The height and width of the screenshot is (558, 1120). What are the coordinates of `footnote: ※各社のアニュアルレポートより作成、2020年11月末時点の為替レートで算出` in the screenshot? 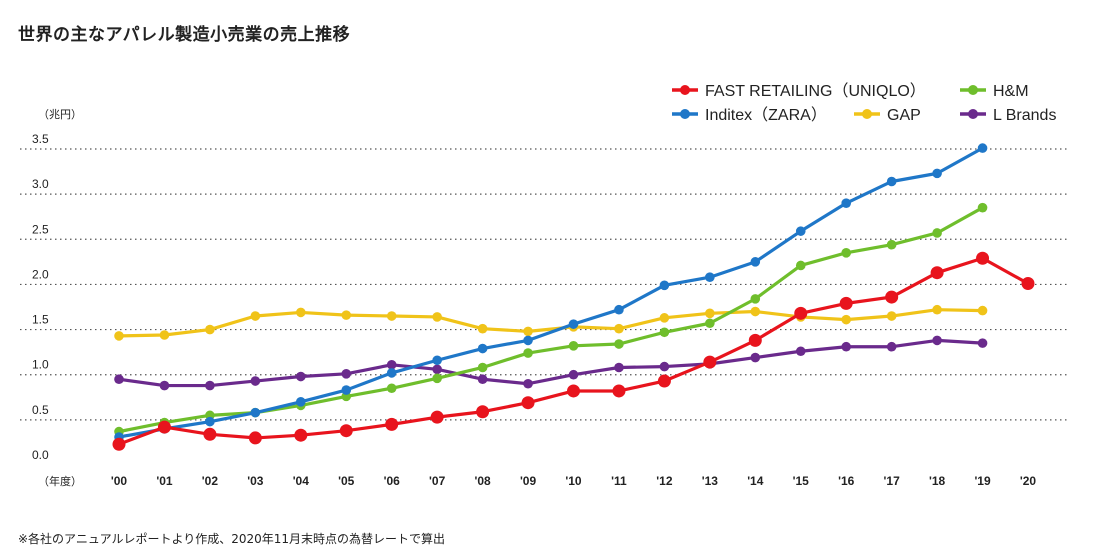 It's located at (232, 539).